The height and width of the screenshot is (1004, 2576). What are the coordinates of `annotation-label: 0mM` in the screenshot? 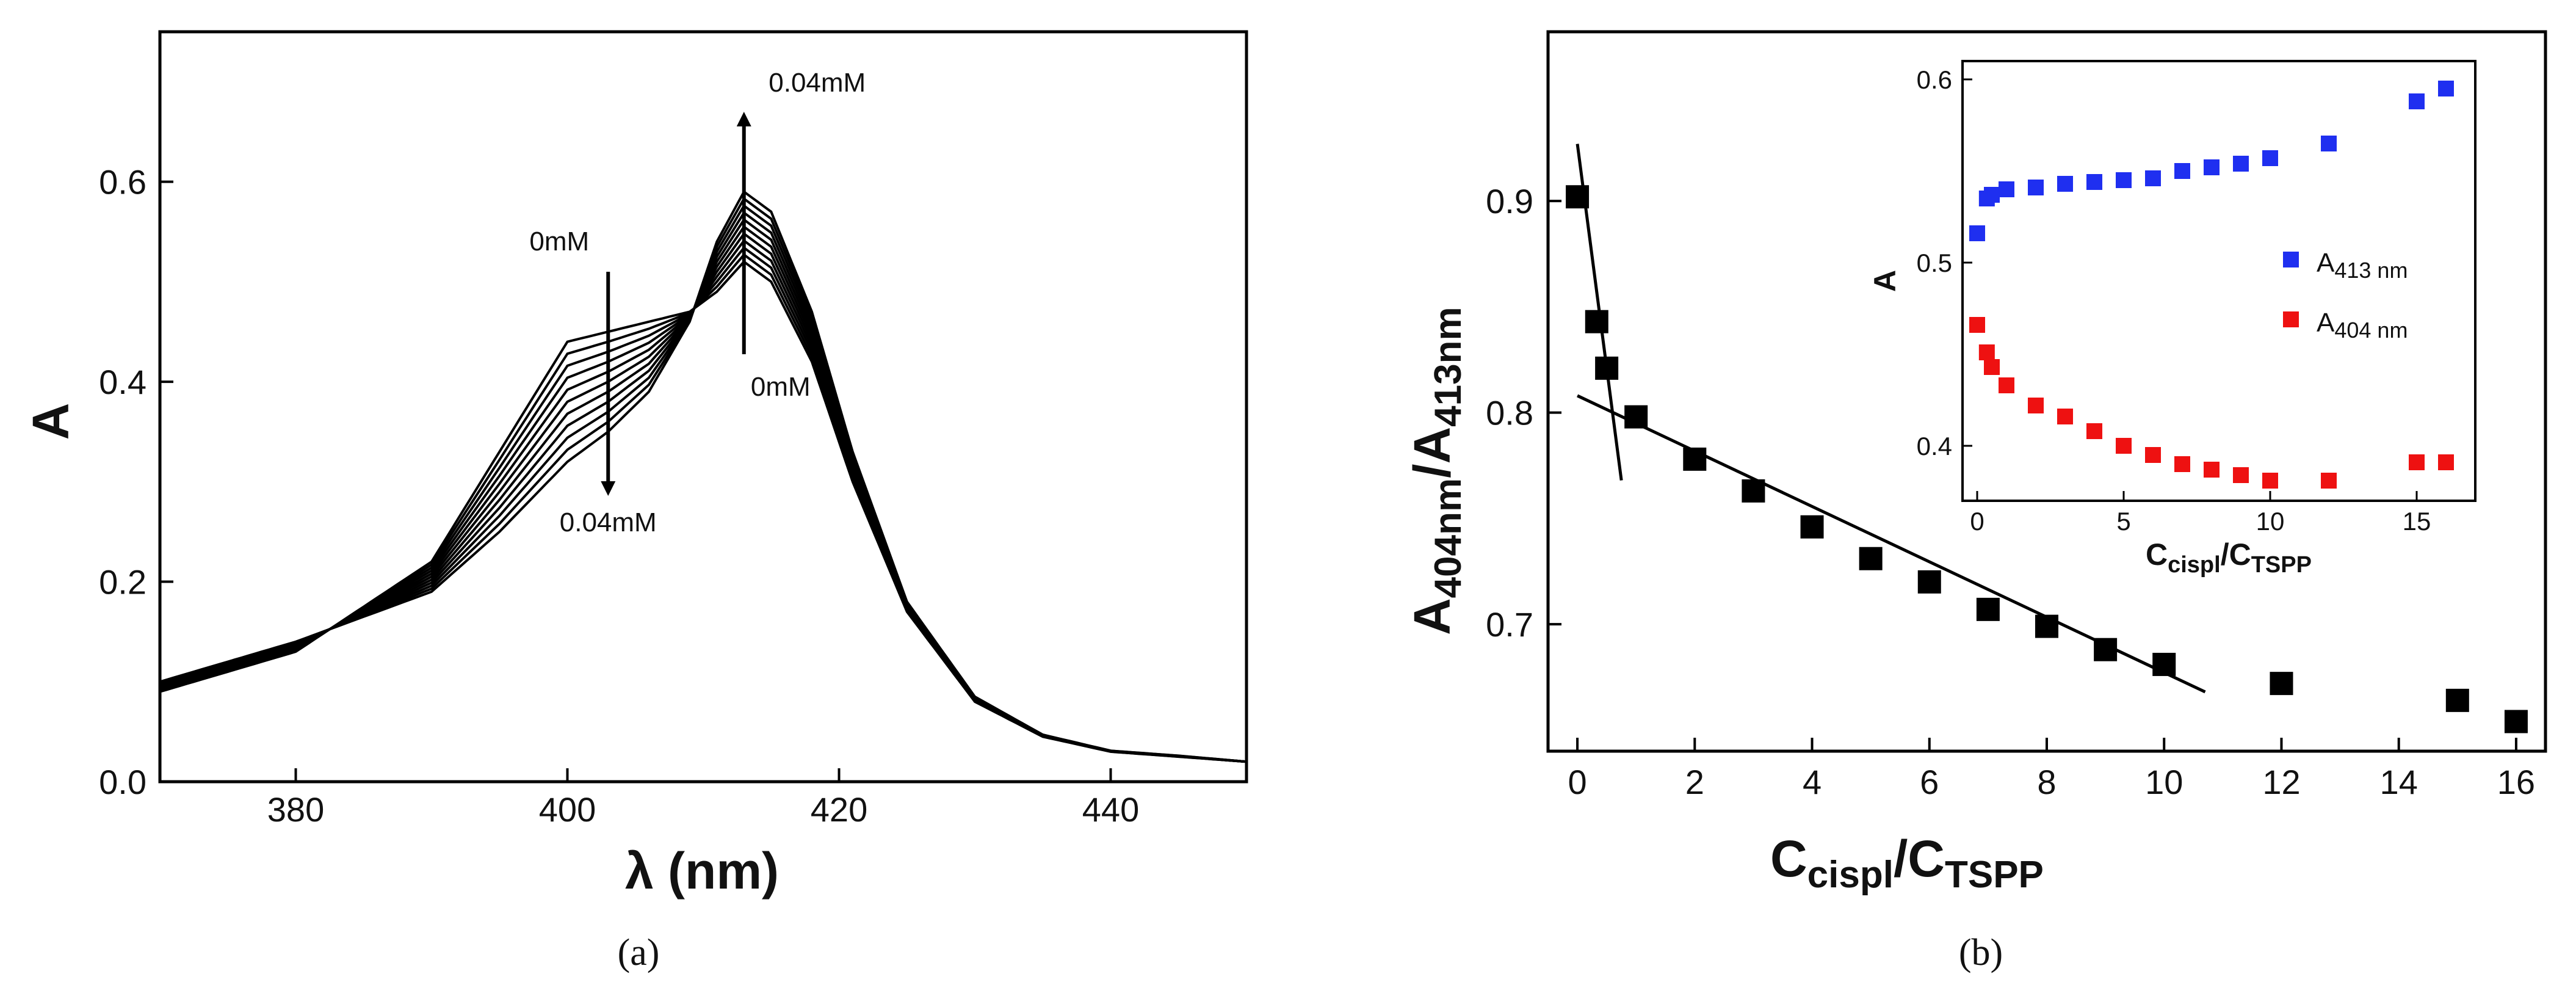 It's located at (559, 242).